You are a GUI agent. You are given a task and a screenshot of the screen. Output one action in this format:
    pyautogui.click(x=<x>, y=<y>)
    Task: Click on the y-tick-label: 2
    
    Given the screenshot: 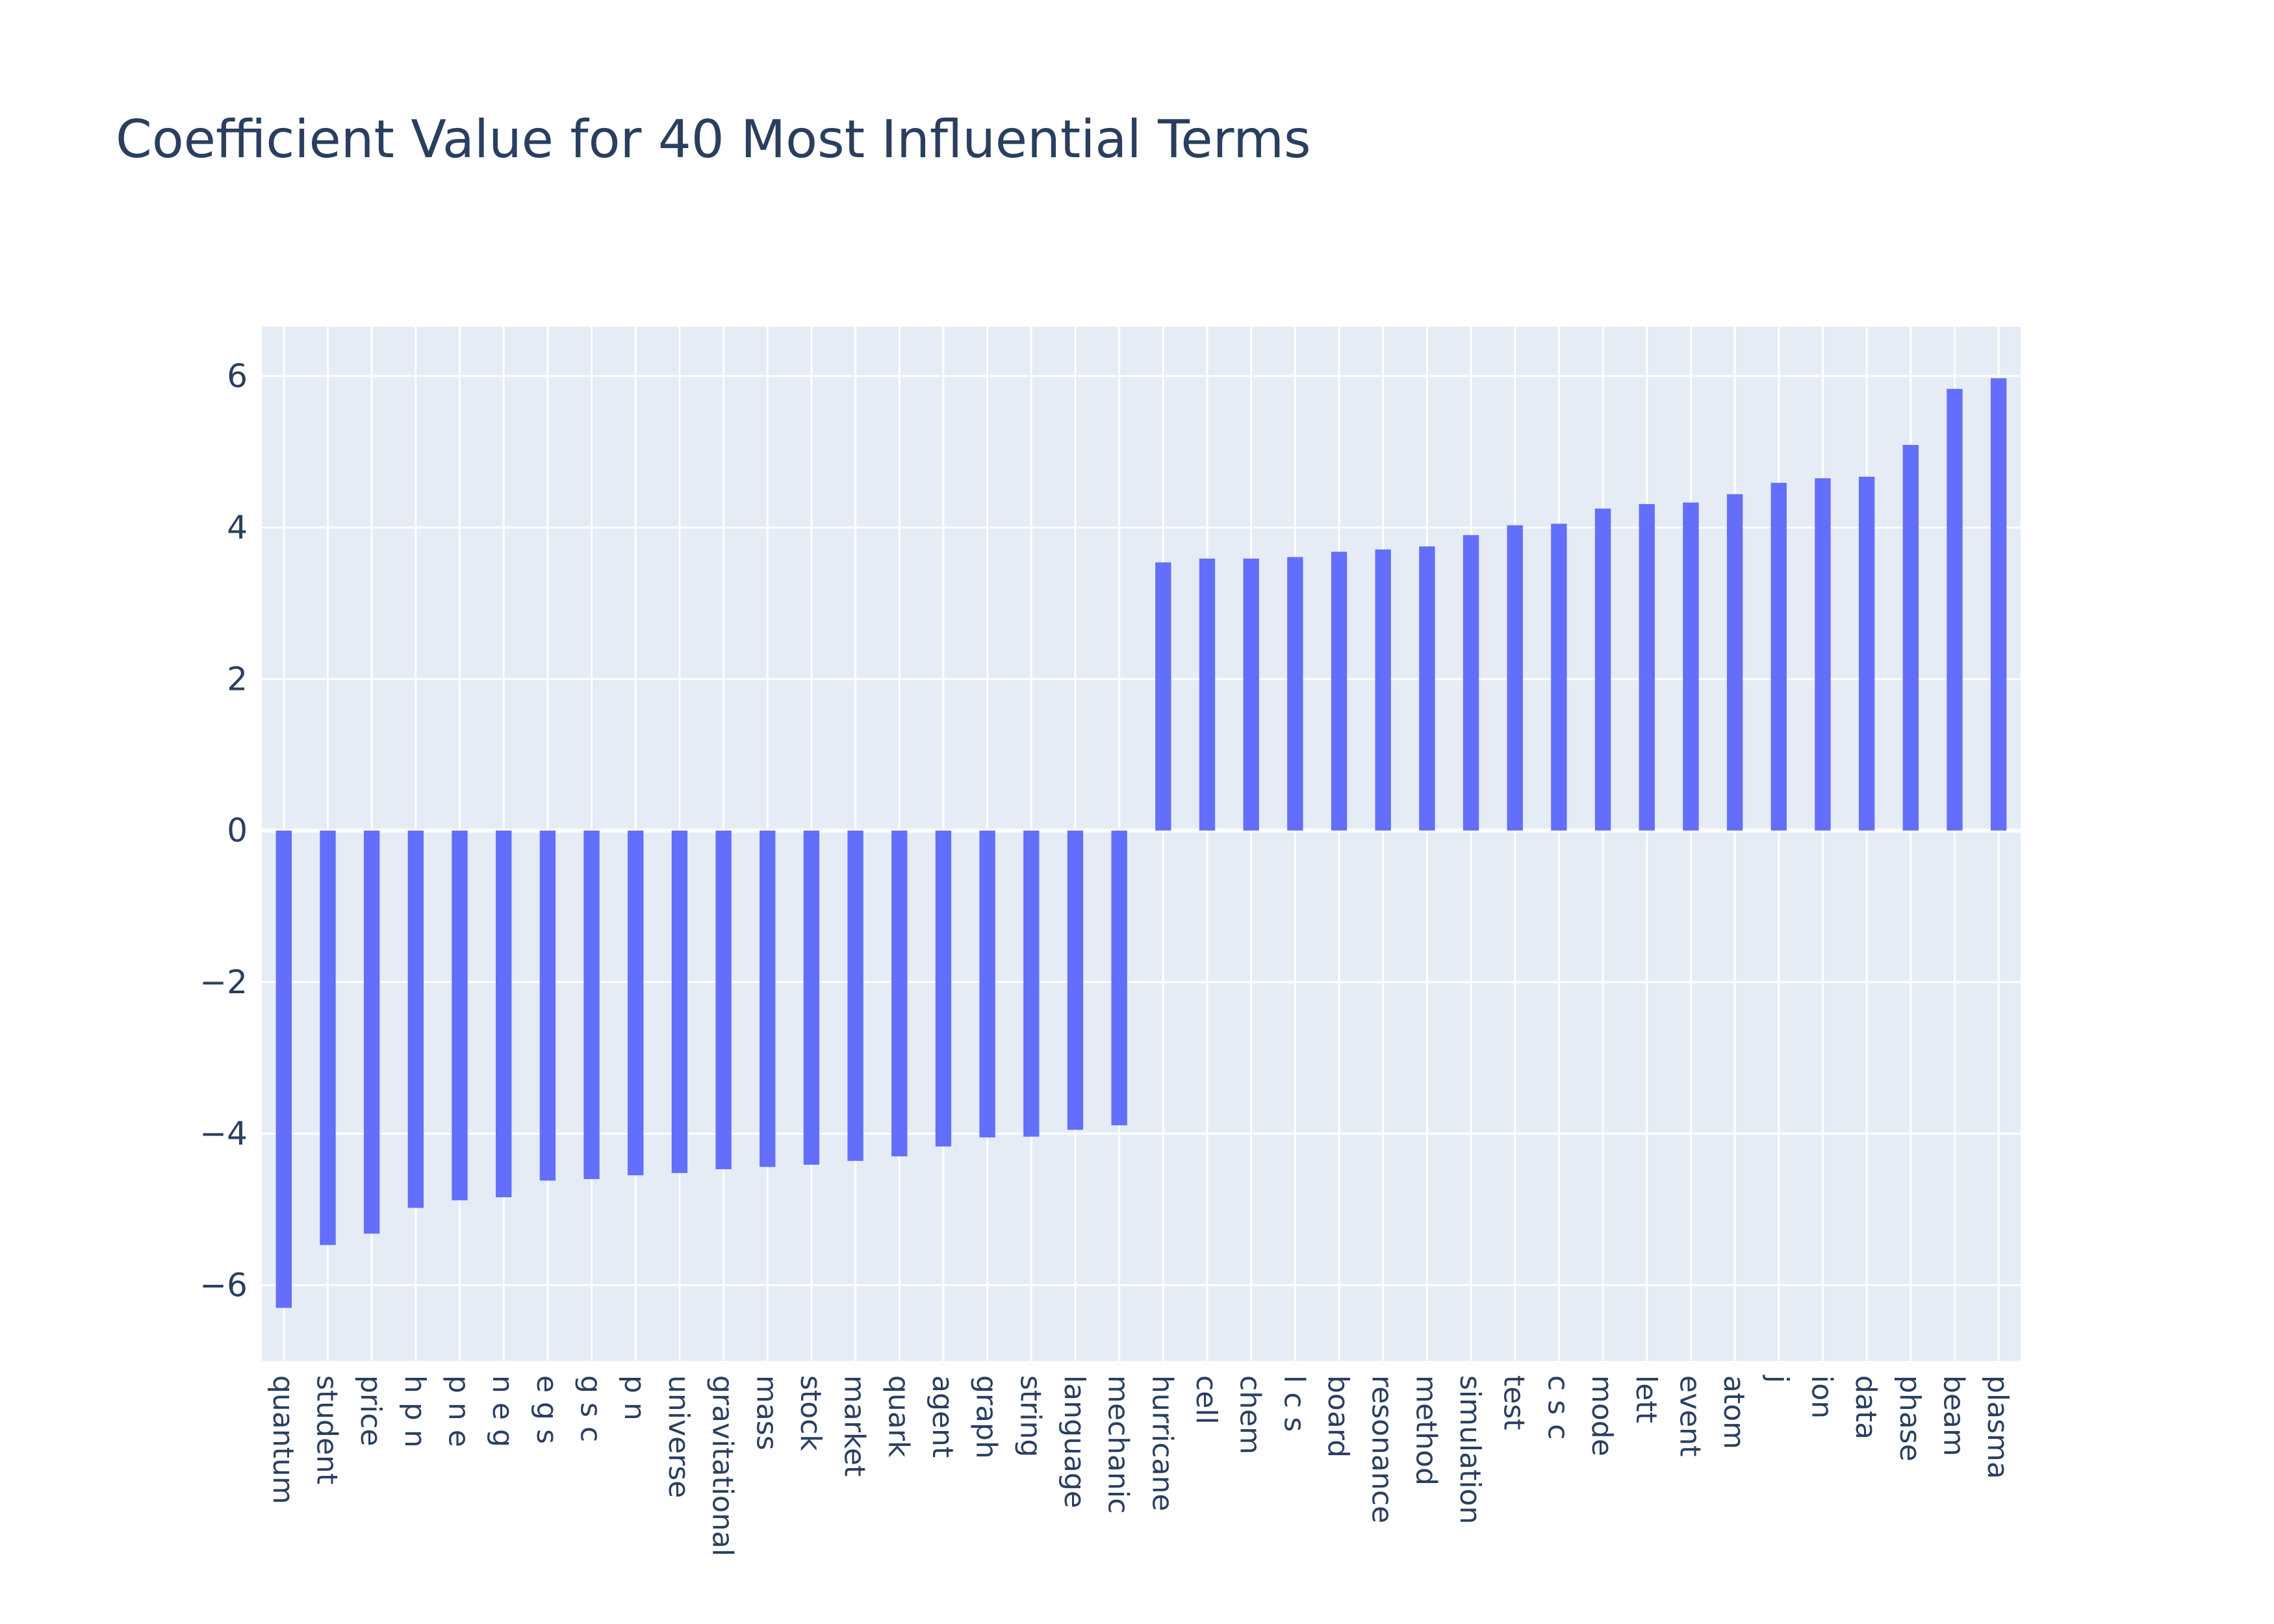 What is the action you would take?
    pyautogui.click(x=237, y=679)
    